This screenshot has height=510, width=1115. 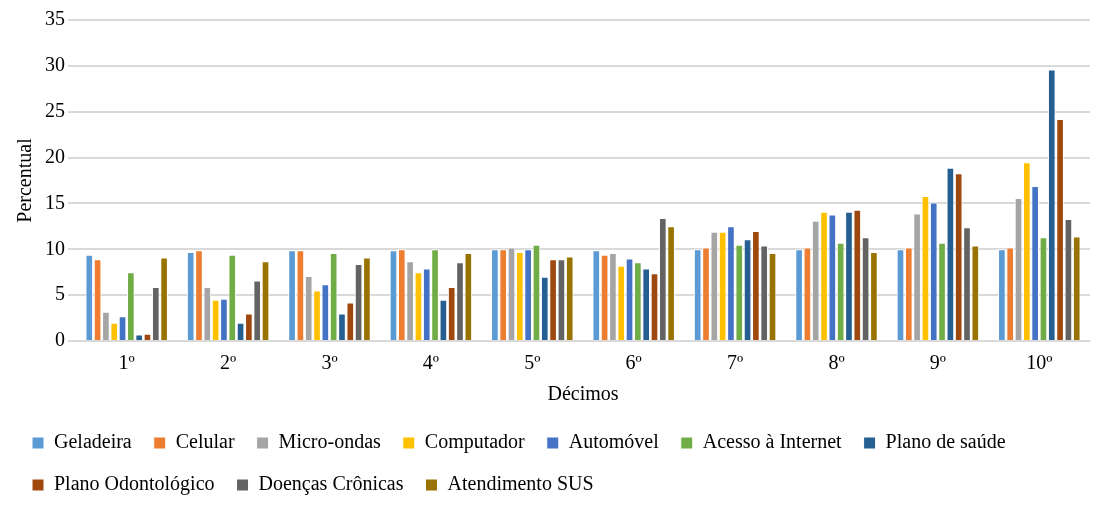 I want to click on legend-label: Plano Odontológico, so click(x=134, y=484).